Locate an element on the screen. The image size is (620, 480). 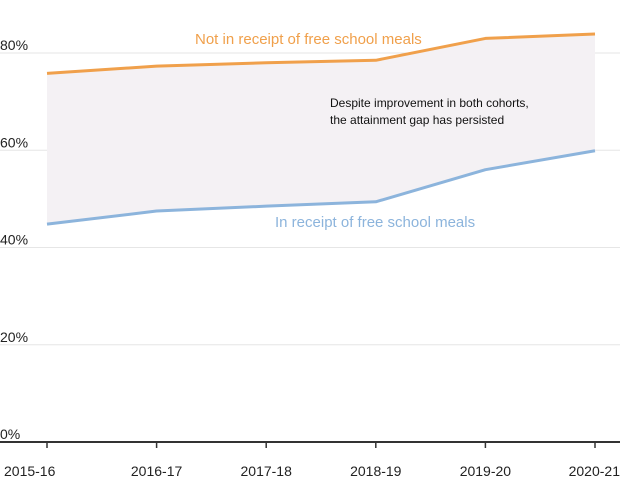
y-tick-label: 20% is located at coordinates (14, 337).